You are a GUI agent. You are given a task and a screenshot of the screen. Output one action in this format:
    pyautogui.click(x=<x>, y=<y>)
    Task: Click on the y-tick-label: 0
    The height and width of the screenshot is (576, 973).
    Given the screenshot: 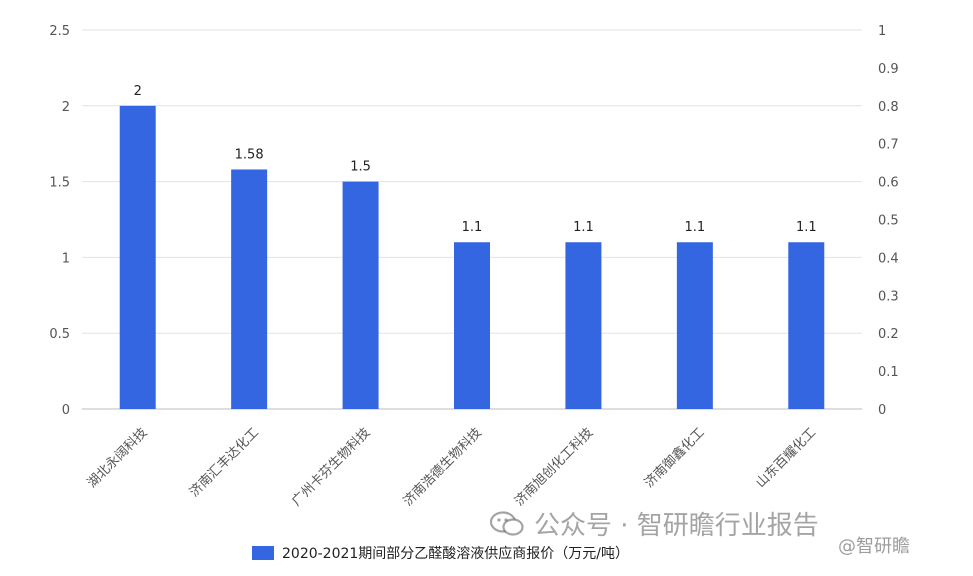 What is the action you would take?
    pyautogui.click(x=66, y=410)
    